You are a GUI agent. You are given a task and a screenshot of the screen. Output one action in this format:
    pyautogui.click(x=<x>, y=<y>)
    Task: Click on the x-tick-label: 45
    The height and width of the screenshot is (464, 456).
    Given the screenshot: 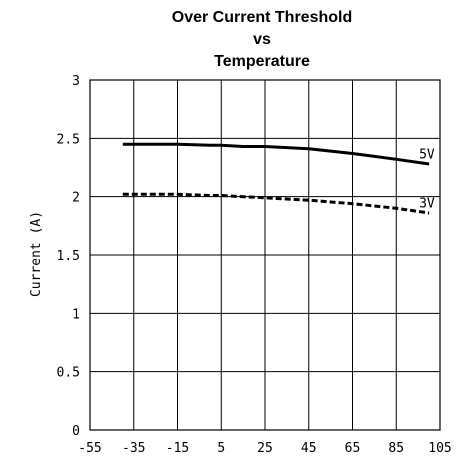 What is the action you would take?
    pyautogui.click(x=309, y=448)
    